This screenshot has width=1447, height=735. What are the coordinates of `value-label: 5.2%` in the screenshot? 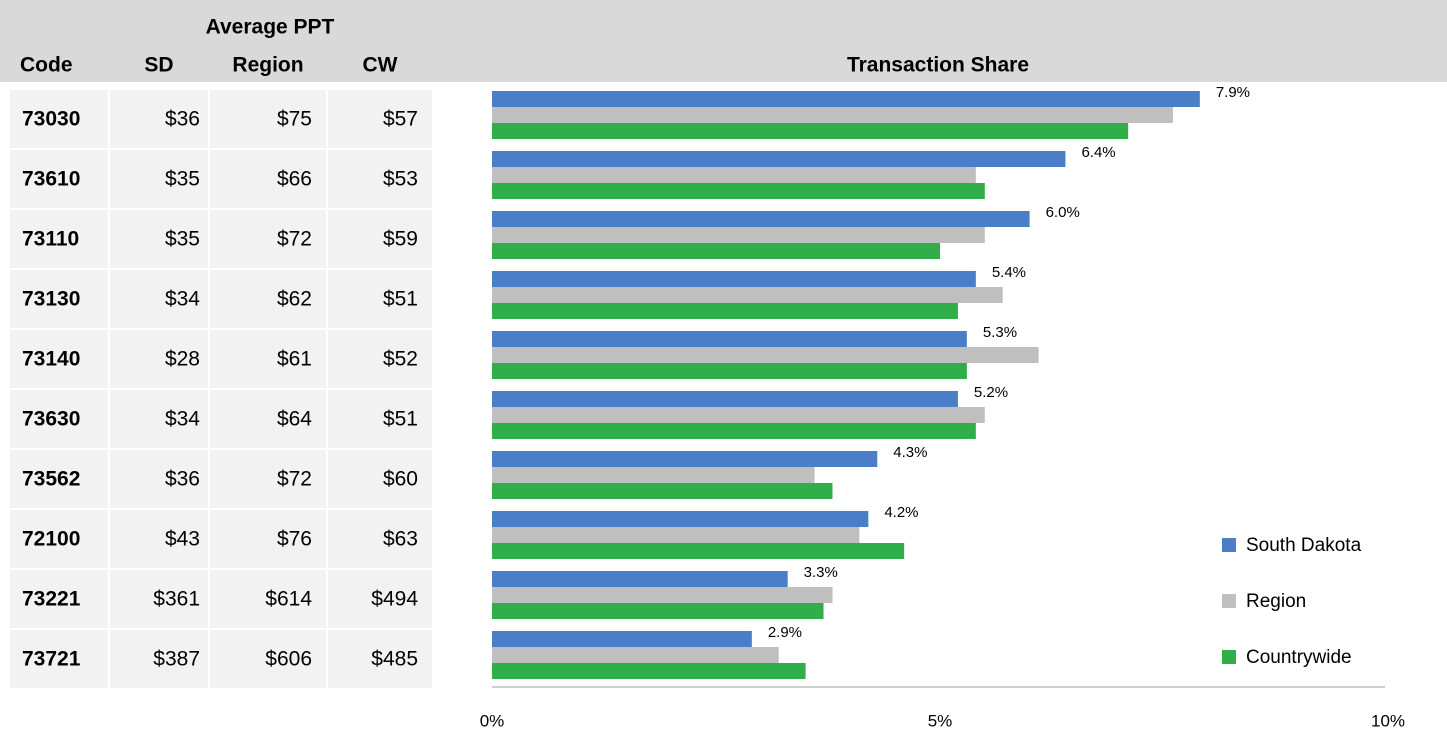 It's located at (991, 392).